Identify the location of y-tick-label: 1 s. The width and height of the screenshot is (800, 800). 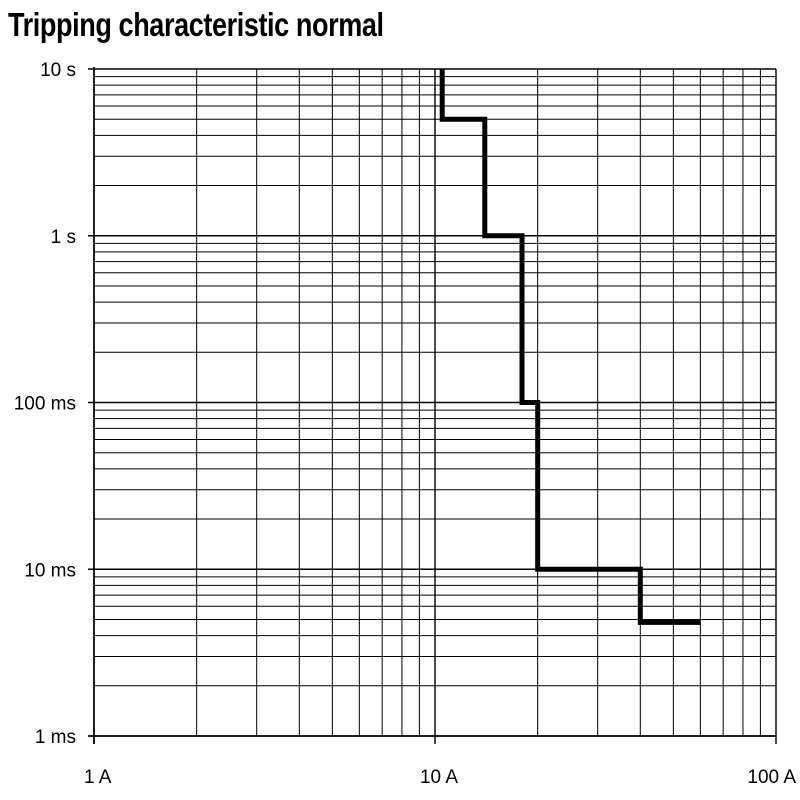
(63, 237).